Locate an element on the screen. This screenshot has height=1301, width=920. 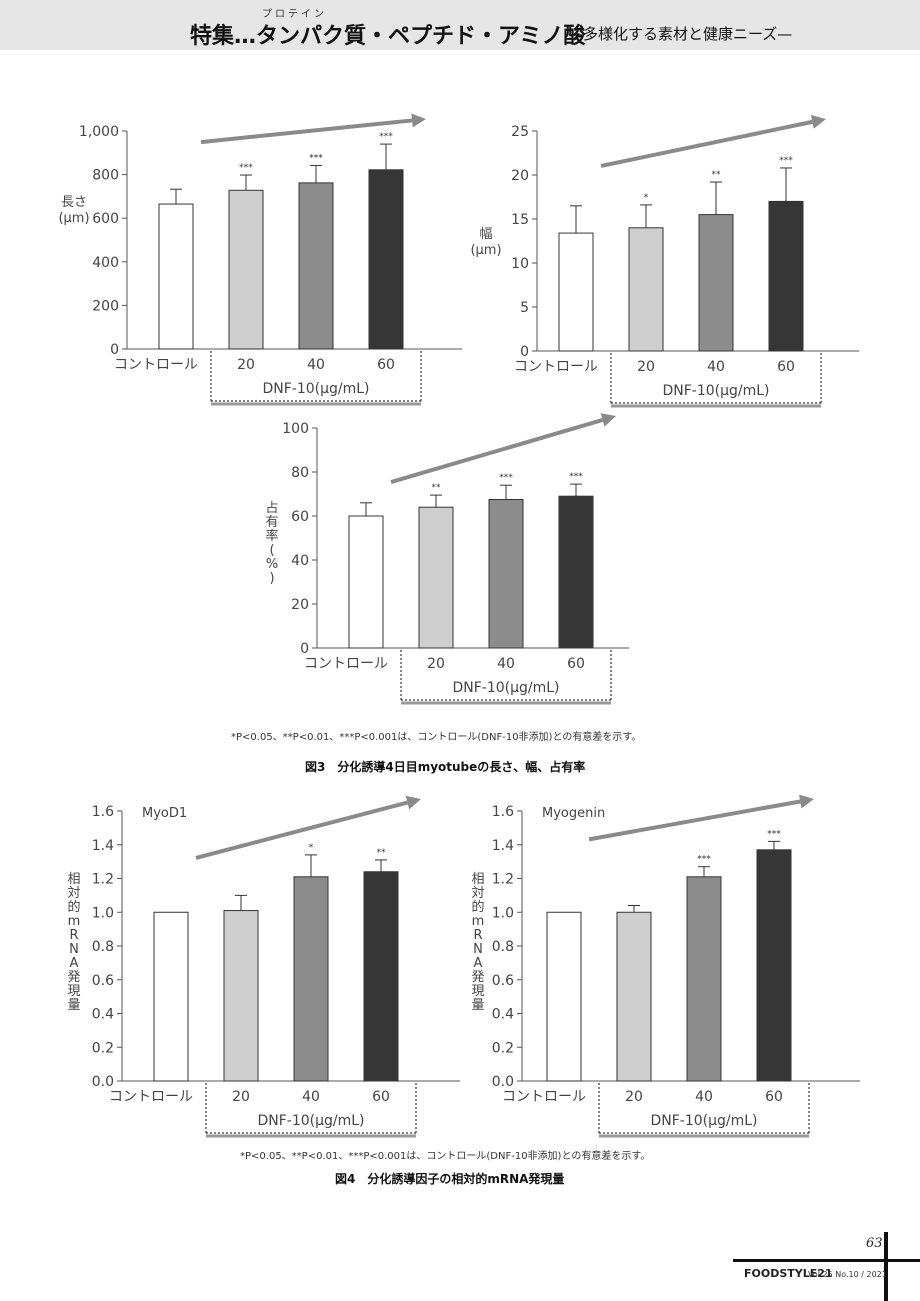
y-tick-label: 1.0 is located at coordinates (103, 913).